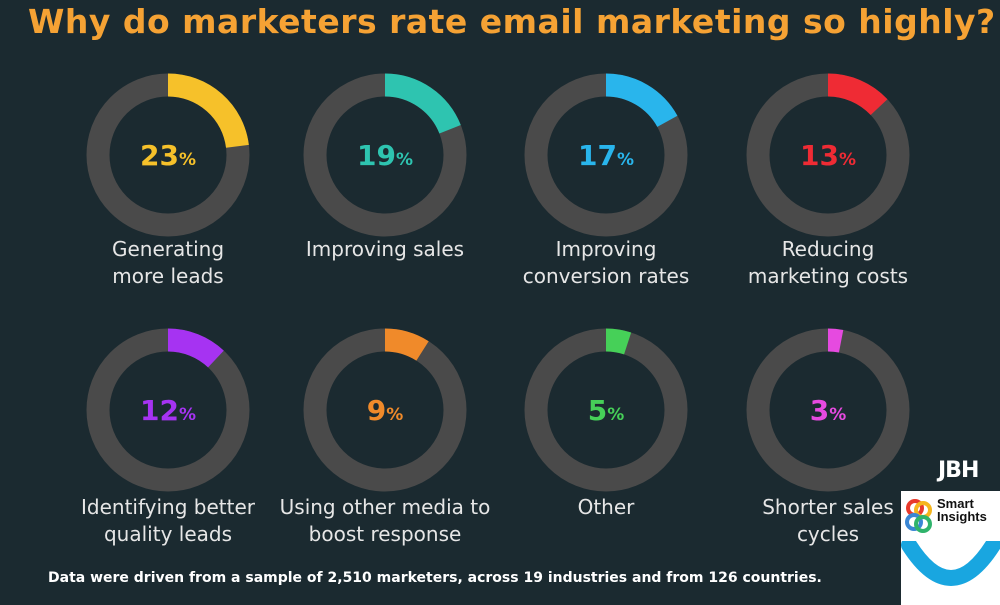  What do you see at coordinates (606, 262) in the screenshot?
I see `donut-category-label: Improving conversion rates` at bounding box center [606, 262].